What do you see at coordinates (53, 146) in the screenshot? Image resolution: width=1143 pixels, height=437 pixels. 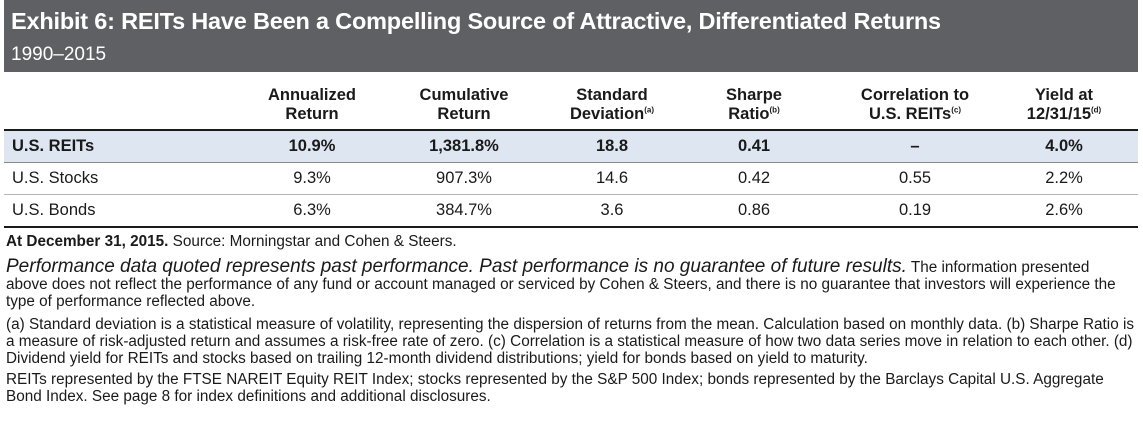 I see `row-name: U.S. REITs` at bounding box center [53, 146].